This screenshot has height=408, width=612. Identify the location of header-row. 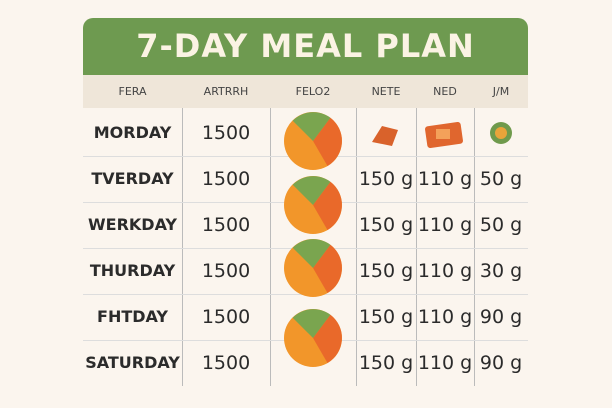
(305, 91).